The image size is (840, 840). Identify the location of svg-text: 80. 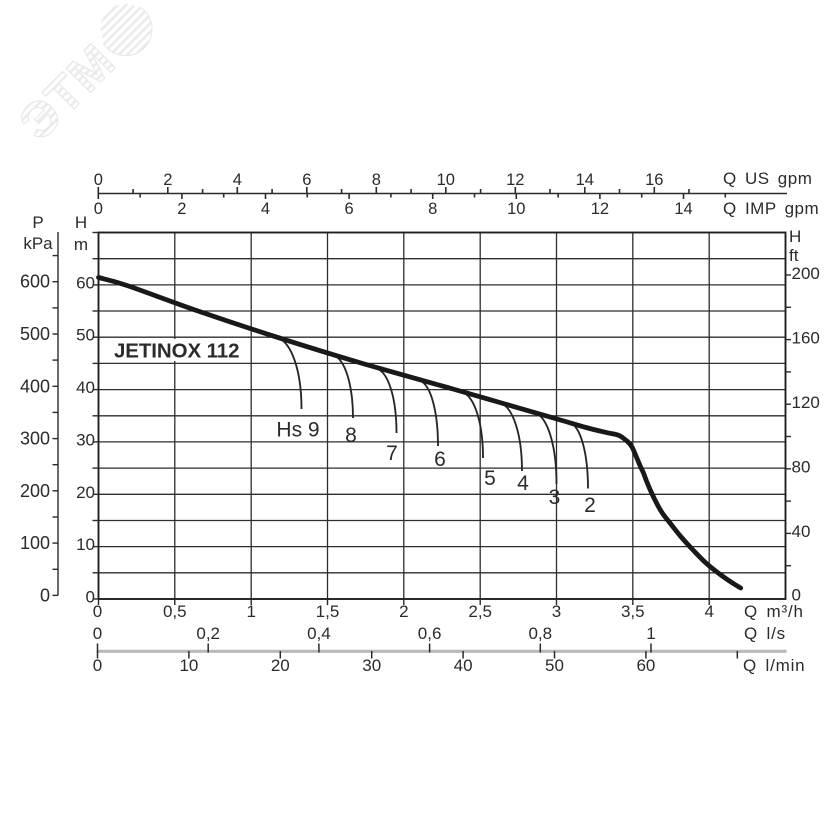
(801, 467).